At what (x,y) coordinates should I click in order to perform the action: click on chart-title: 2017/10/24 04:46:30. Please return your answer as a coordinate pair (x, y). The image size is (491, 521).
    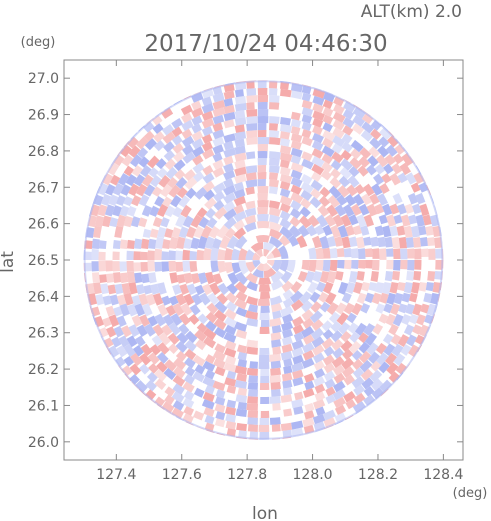
    Looking at the image, I should click on (265, 44).